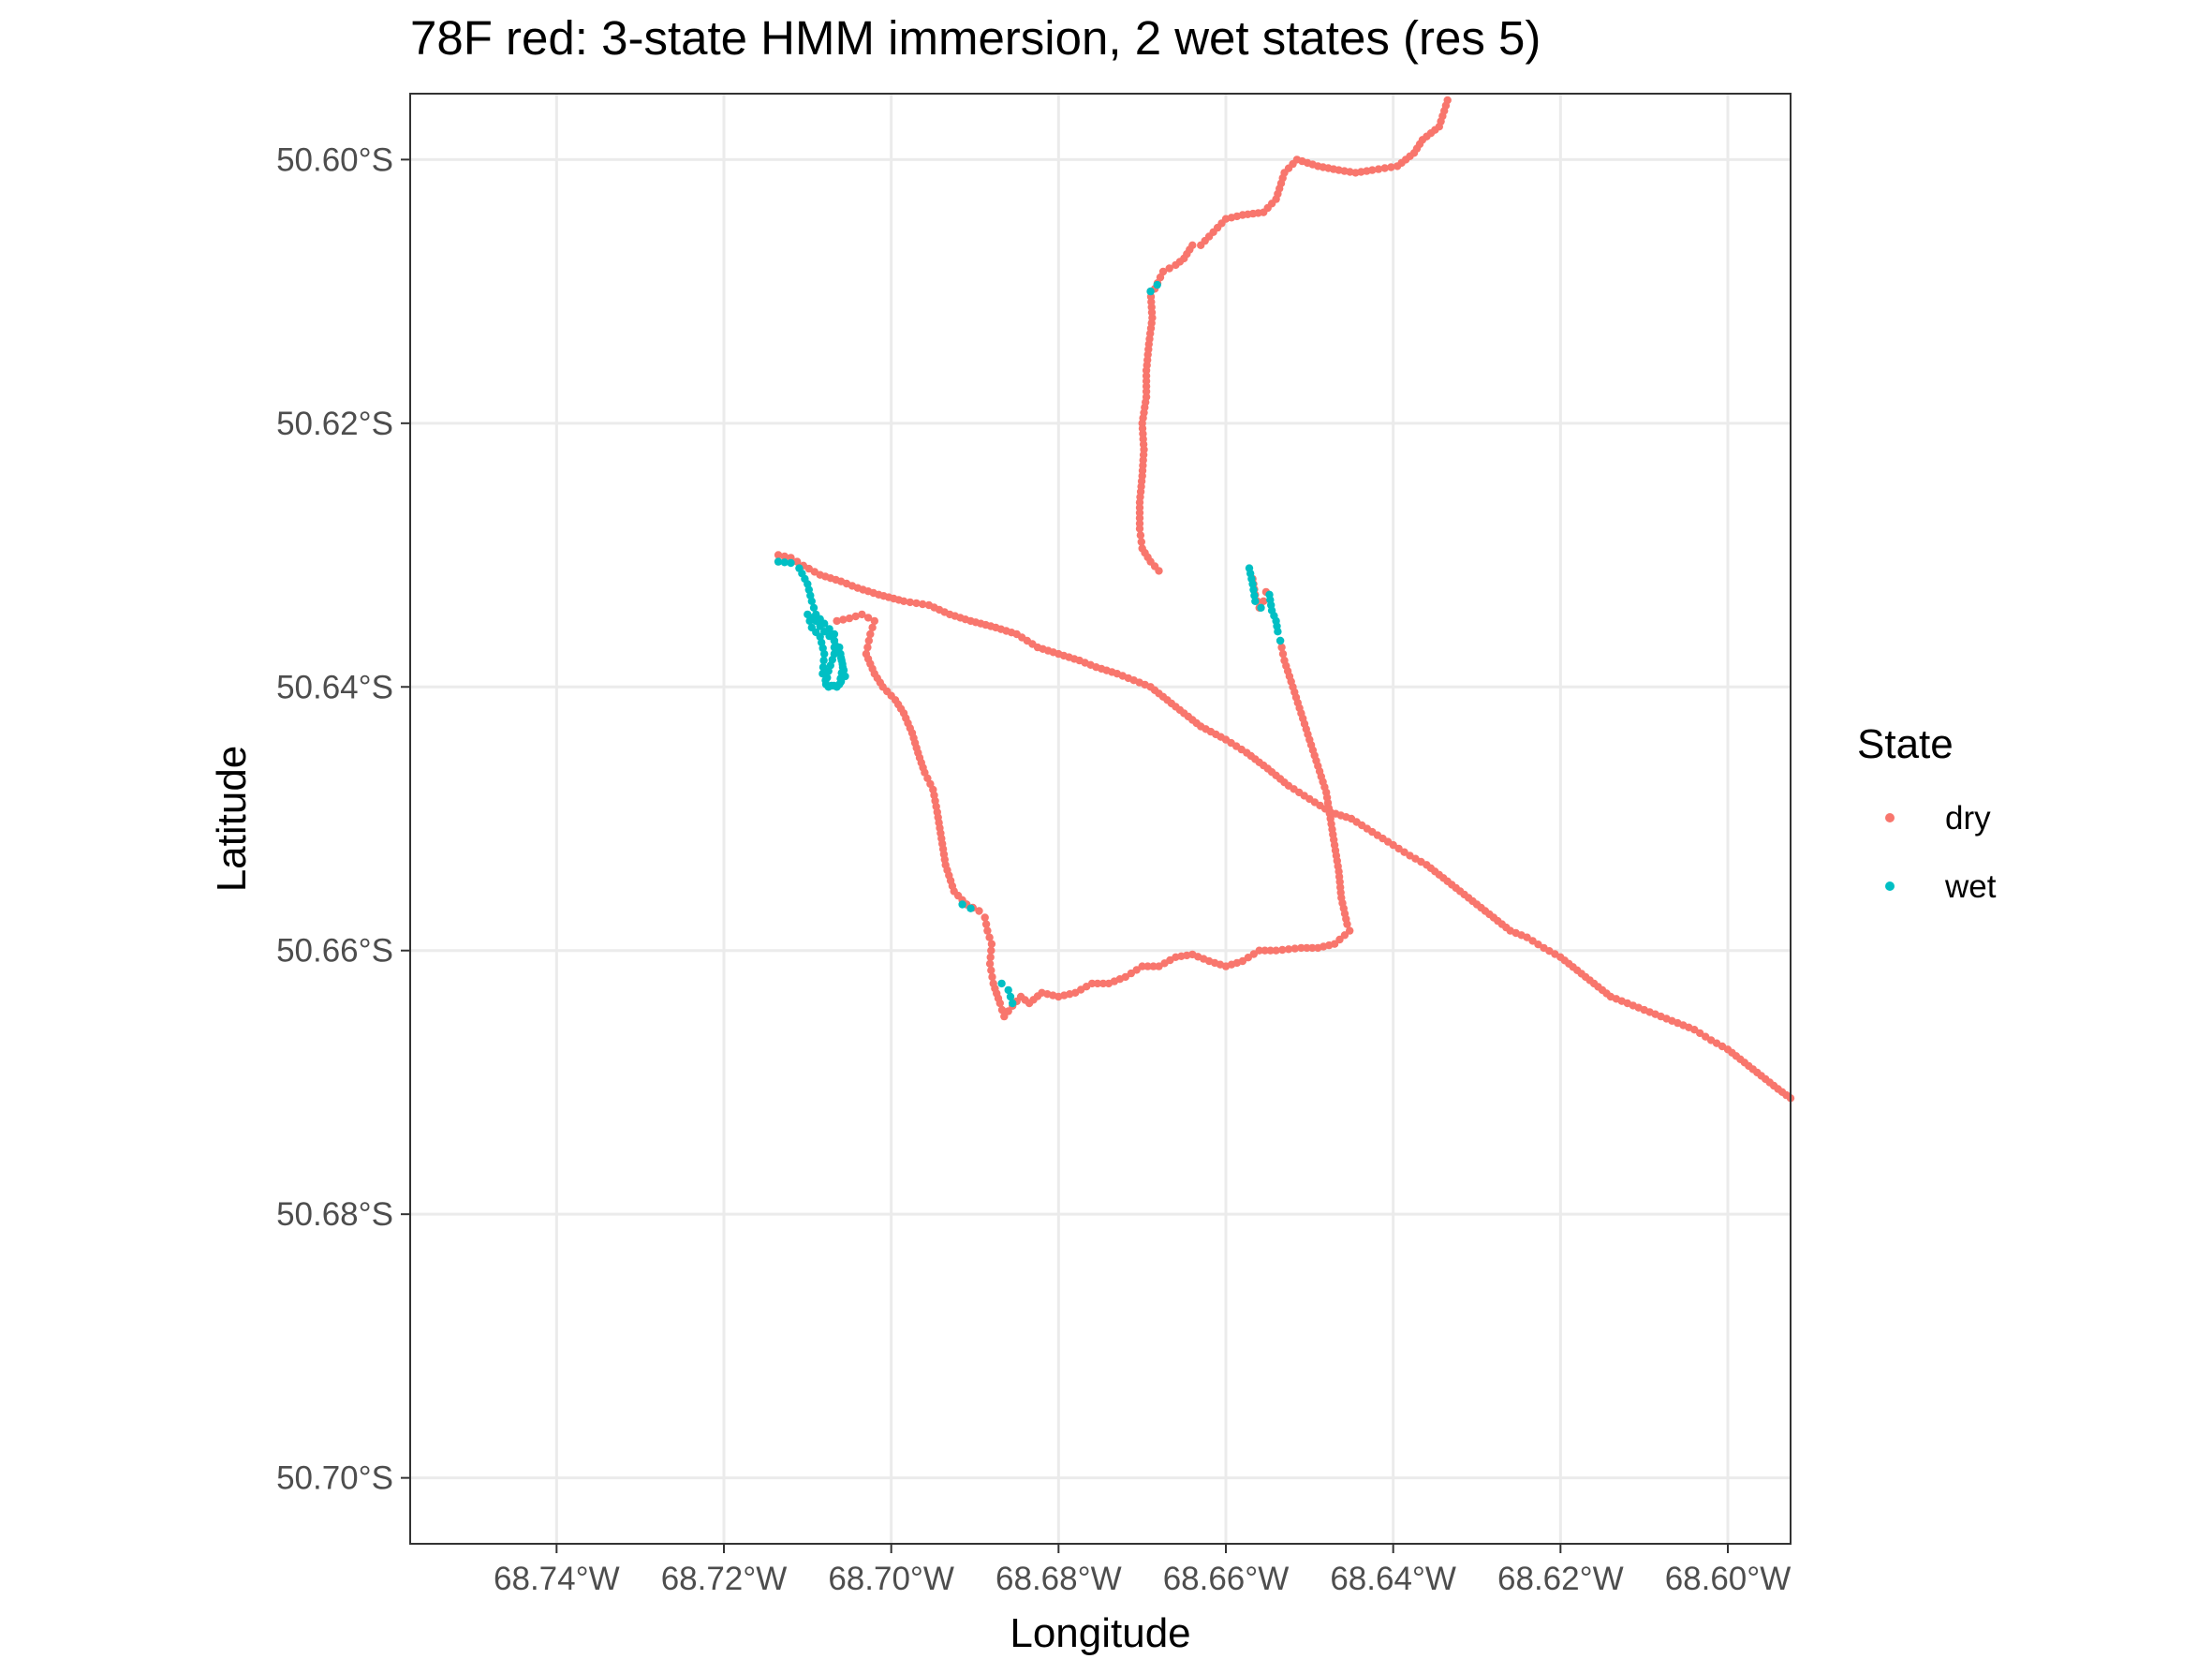 The width and height of the screenshot is (2212, 1659). What do you see at coordinates (1968, 819) in the screenshot?
I see `legend-label-dry: dry` at bounding box center [1968, 819].